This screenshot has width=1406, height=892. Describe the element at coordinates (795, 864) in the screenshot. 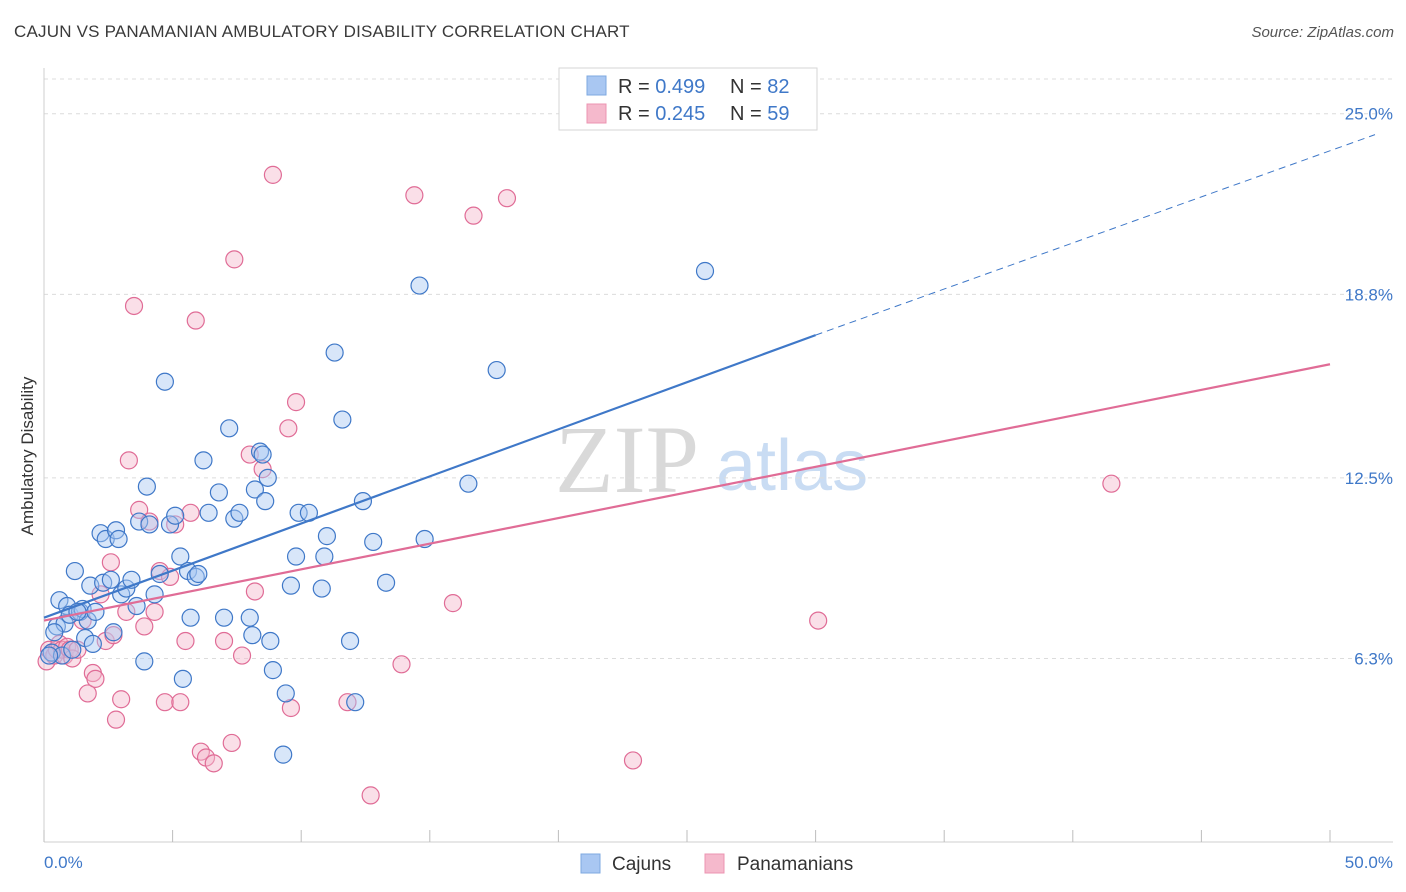

I see `bottom-legend-panamanians-label: Panamanians` at that location.